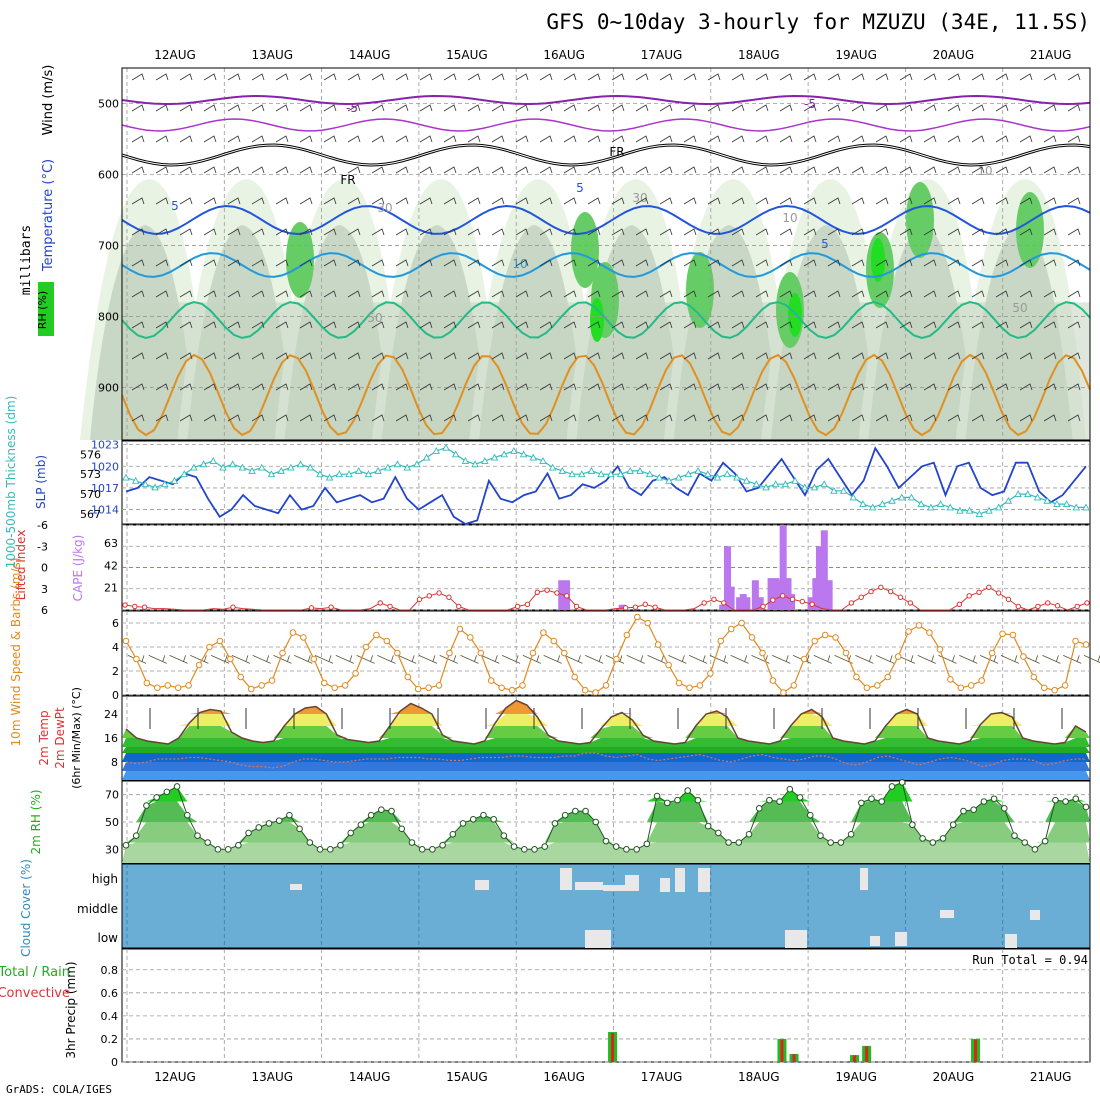  What do you see at coordinates (97, 909) in the screenshot?
I see `cloud-level-label: middle` at bounding box center [97, 909].